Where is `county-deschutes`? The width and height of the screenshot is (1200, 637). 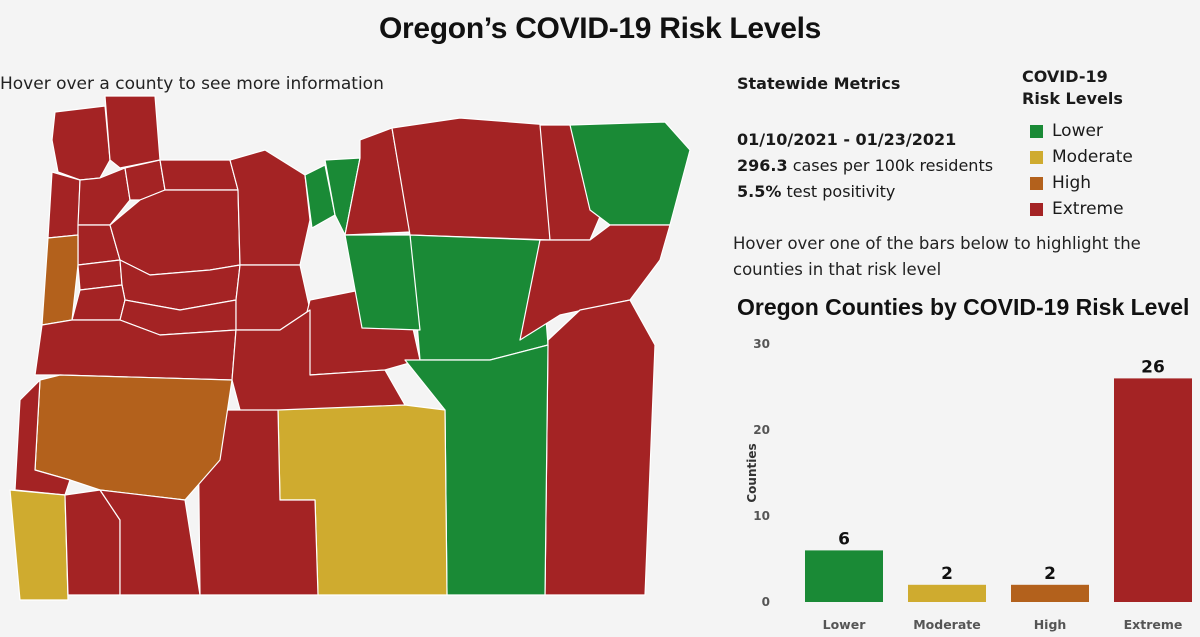
county-deschutes is located at coordinates (318, 361).